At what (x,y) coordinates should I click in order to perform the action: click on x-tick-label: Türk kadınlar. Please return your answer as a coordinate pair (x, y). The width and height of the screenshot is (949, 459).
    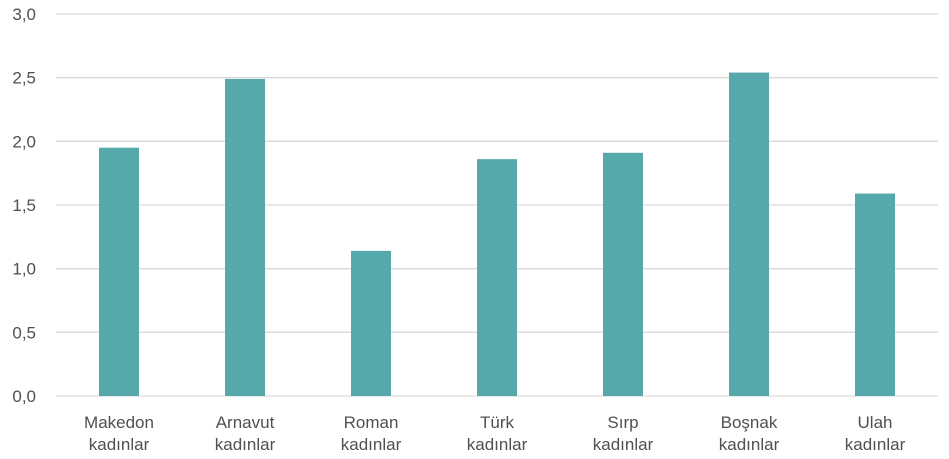
    Looking at the image, I should click on (497, 433).